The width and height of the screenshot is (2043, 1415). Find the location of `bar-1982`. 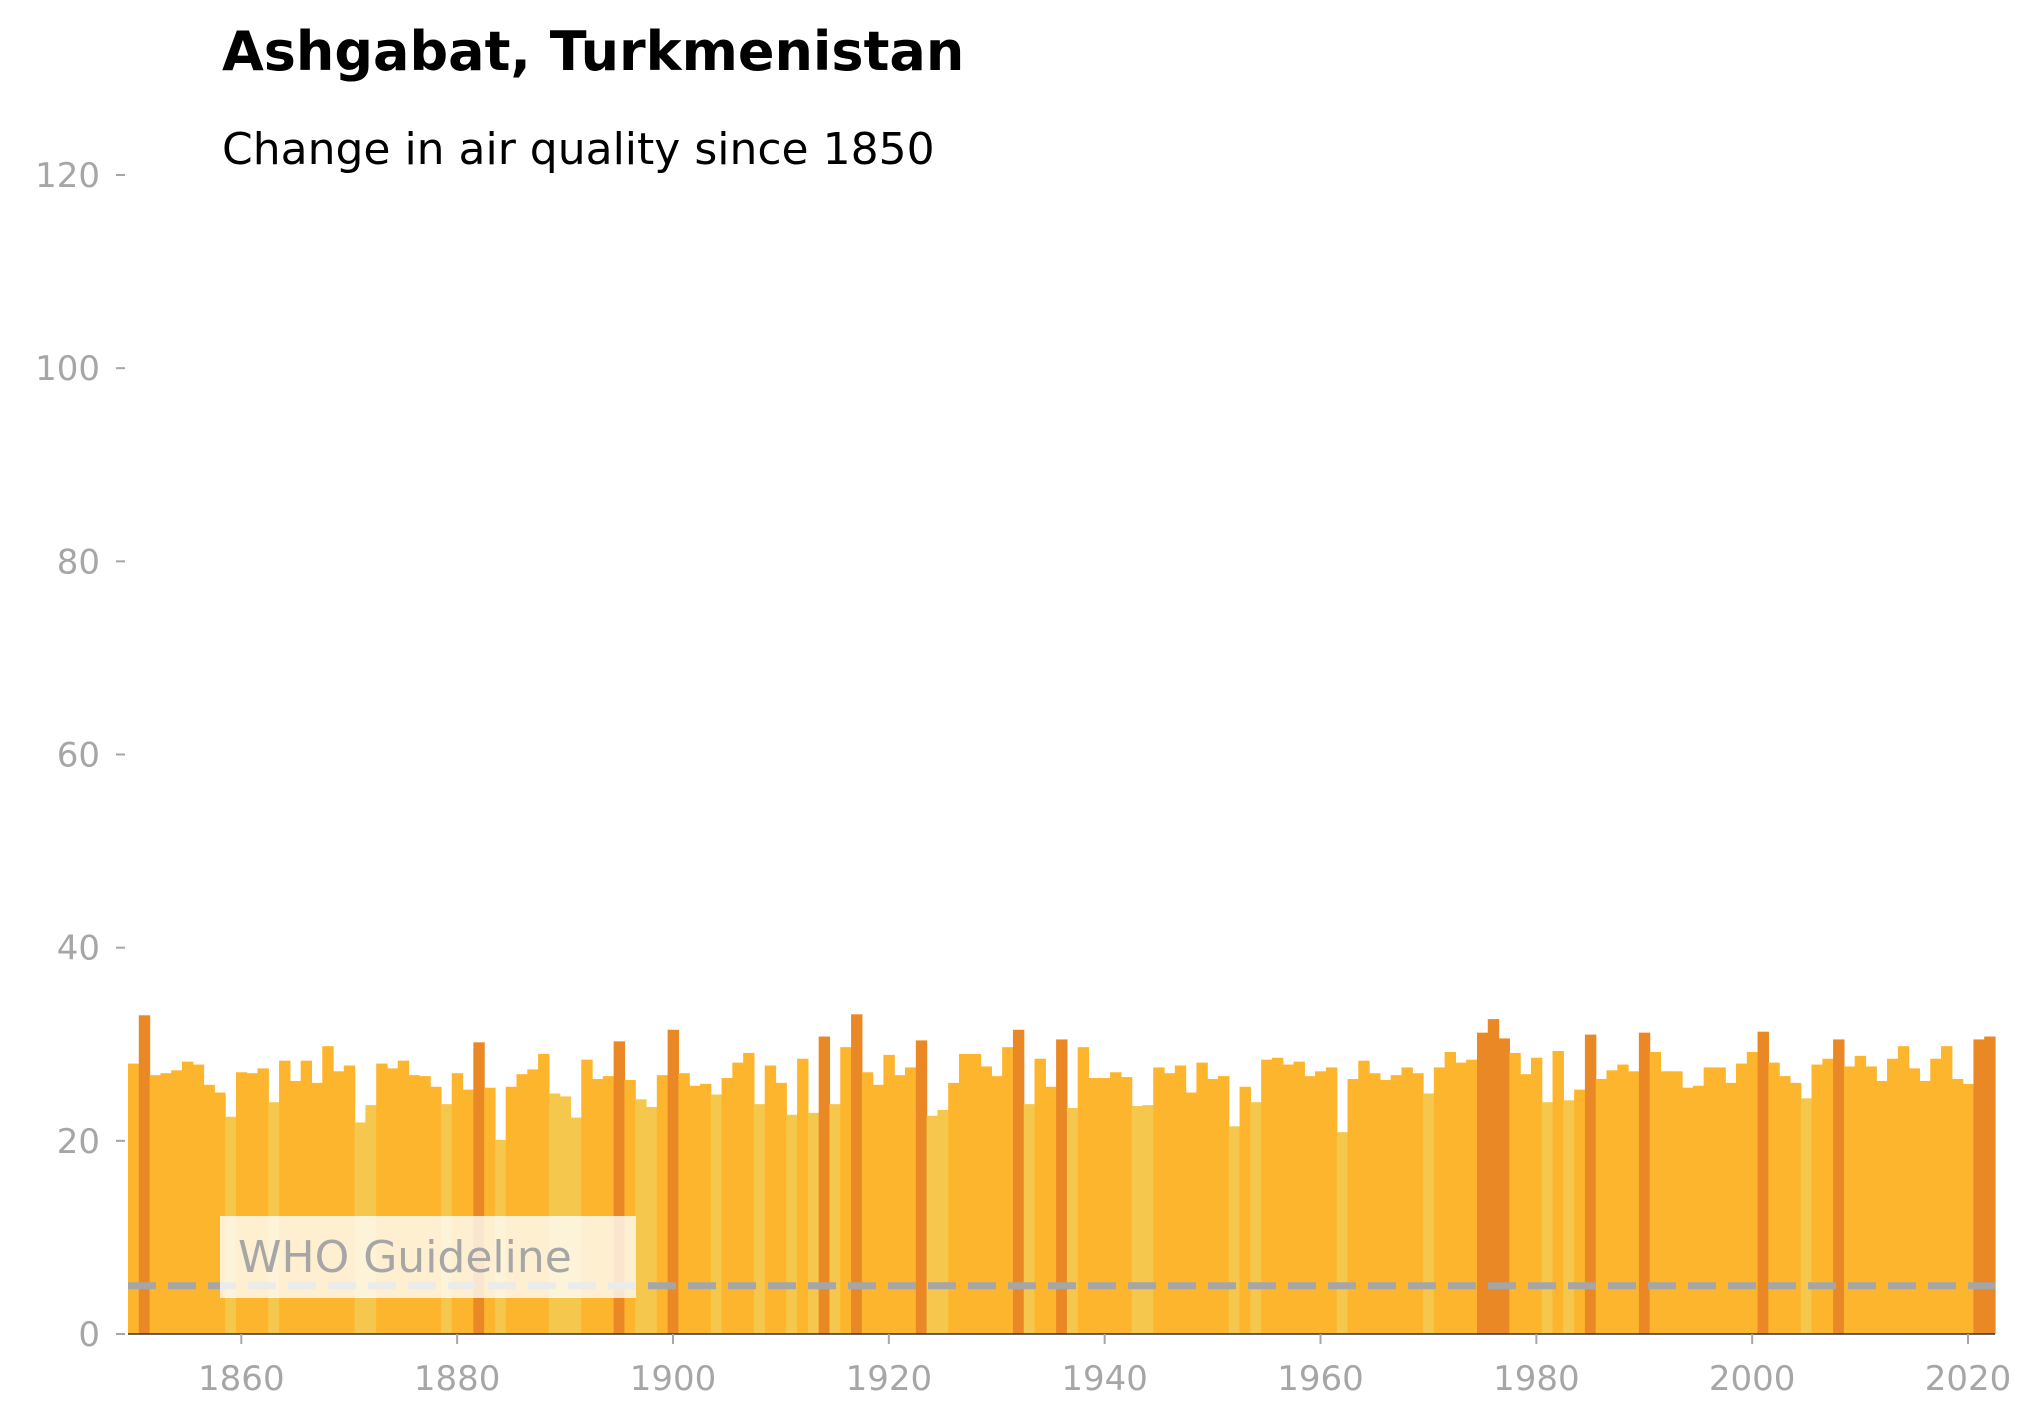

bar-1982 is located at coordinates (1558, 1192).